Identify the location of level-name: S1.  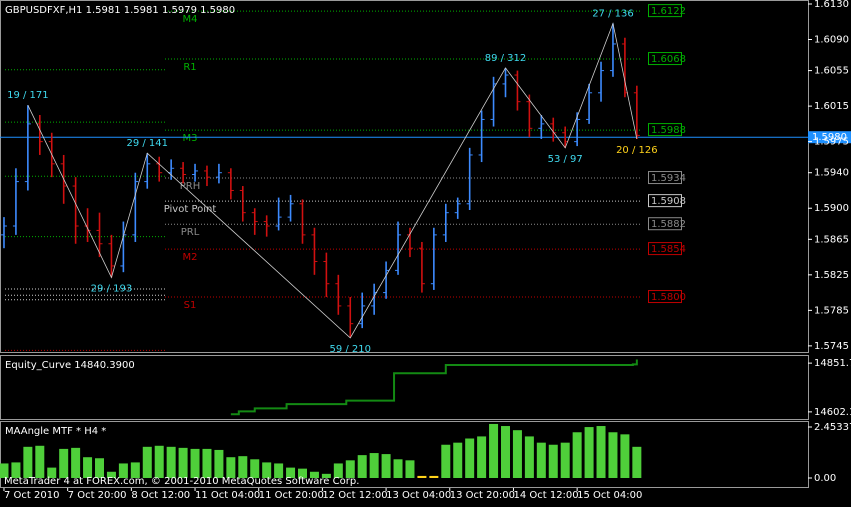
(190, 305).